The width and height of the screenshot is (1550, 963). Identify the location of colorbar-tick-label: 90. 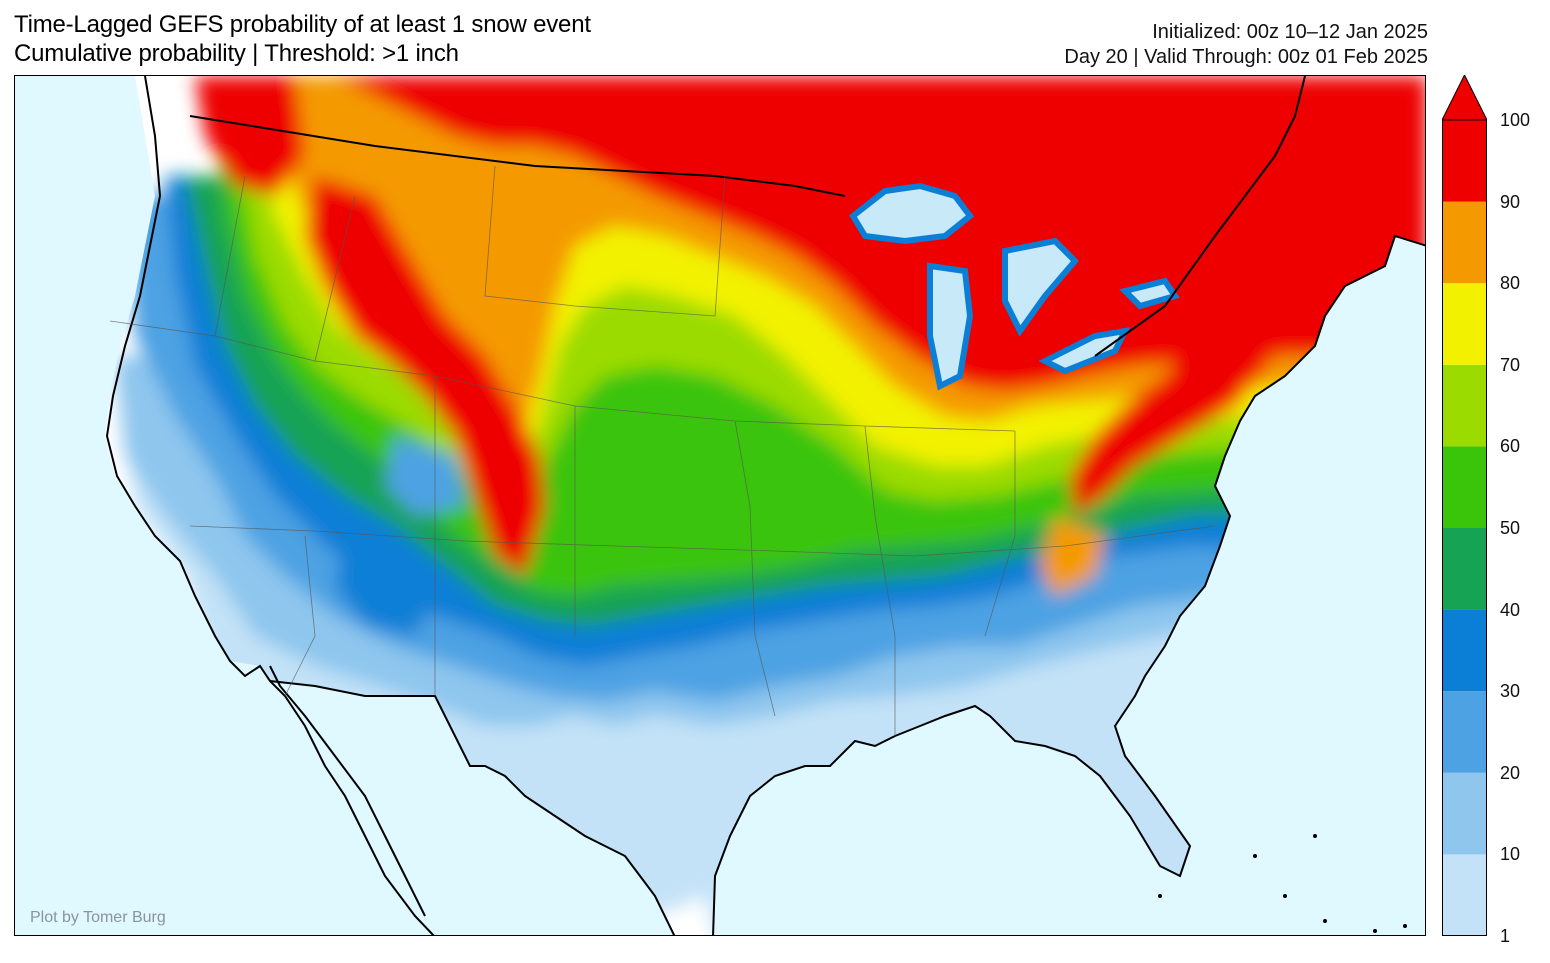
(1510, 201).